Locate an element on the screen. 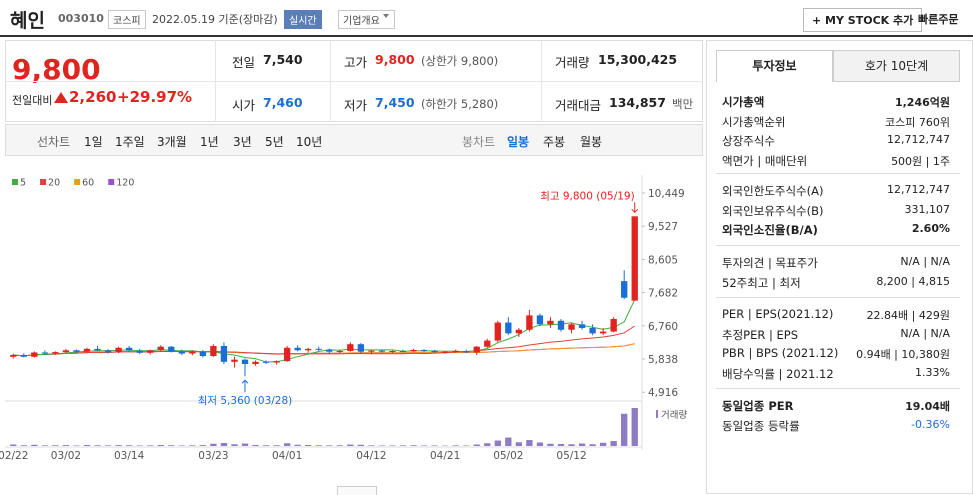 This screenshot has width=973, height=495. summary-value: 9,800 is located at coordinates (395, 59).